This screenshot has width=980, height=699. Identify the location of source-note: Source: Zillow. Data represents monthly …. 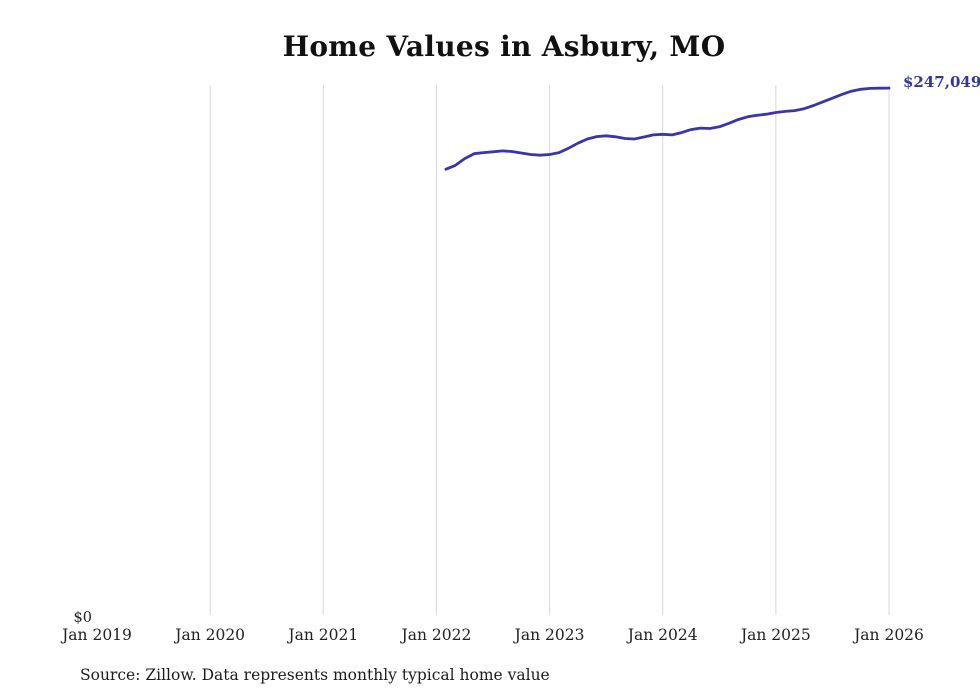
(315, 675).